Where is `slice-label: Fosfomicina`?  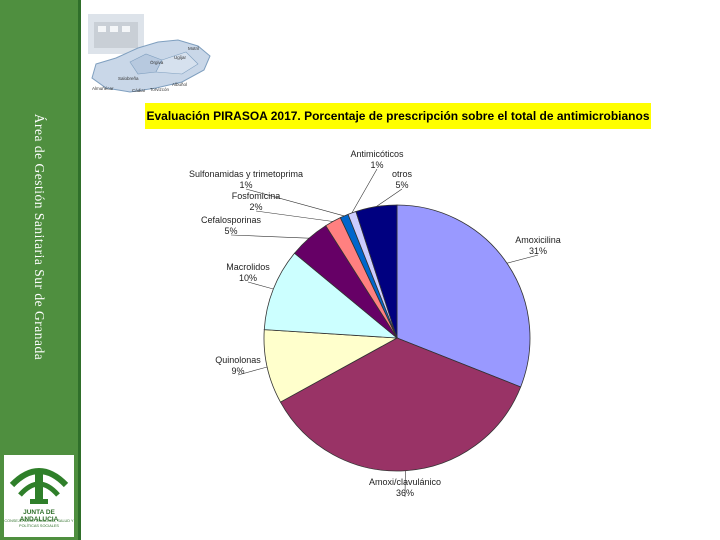 slice-label: Fosfomicina is located at coordinates (256, 196).